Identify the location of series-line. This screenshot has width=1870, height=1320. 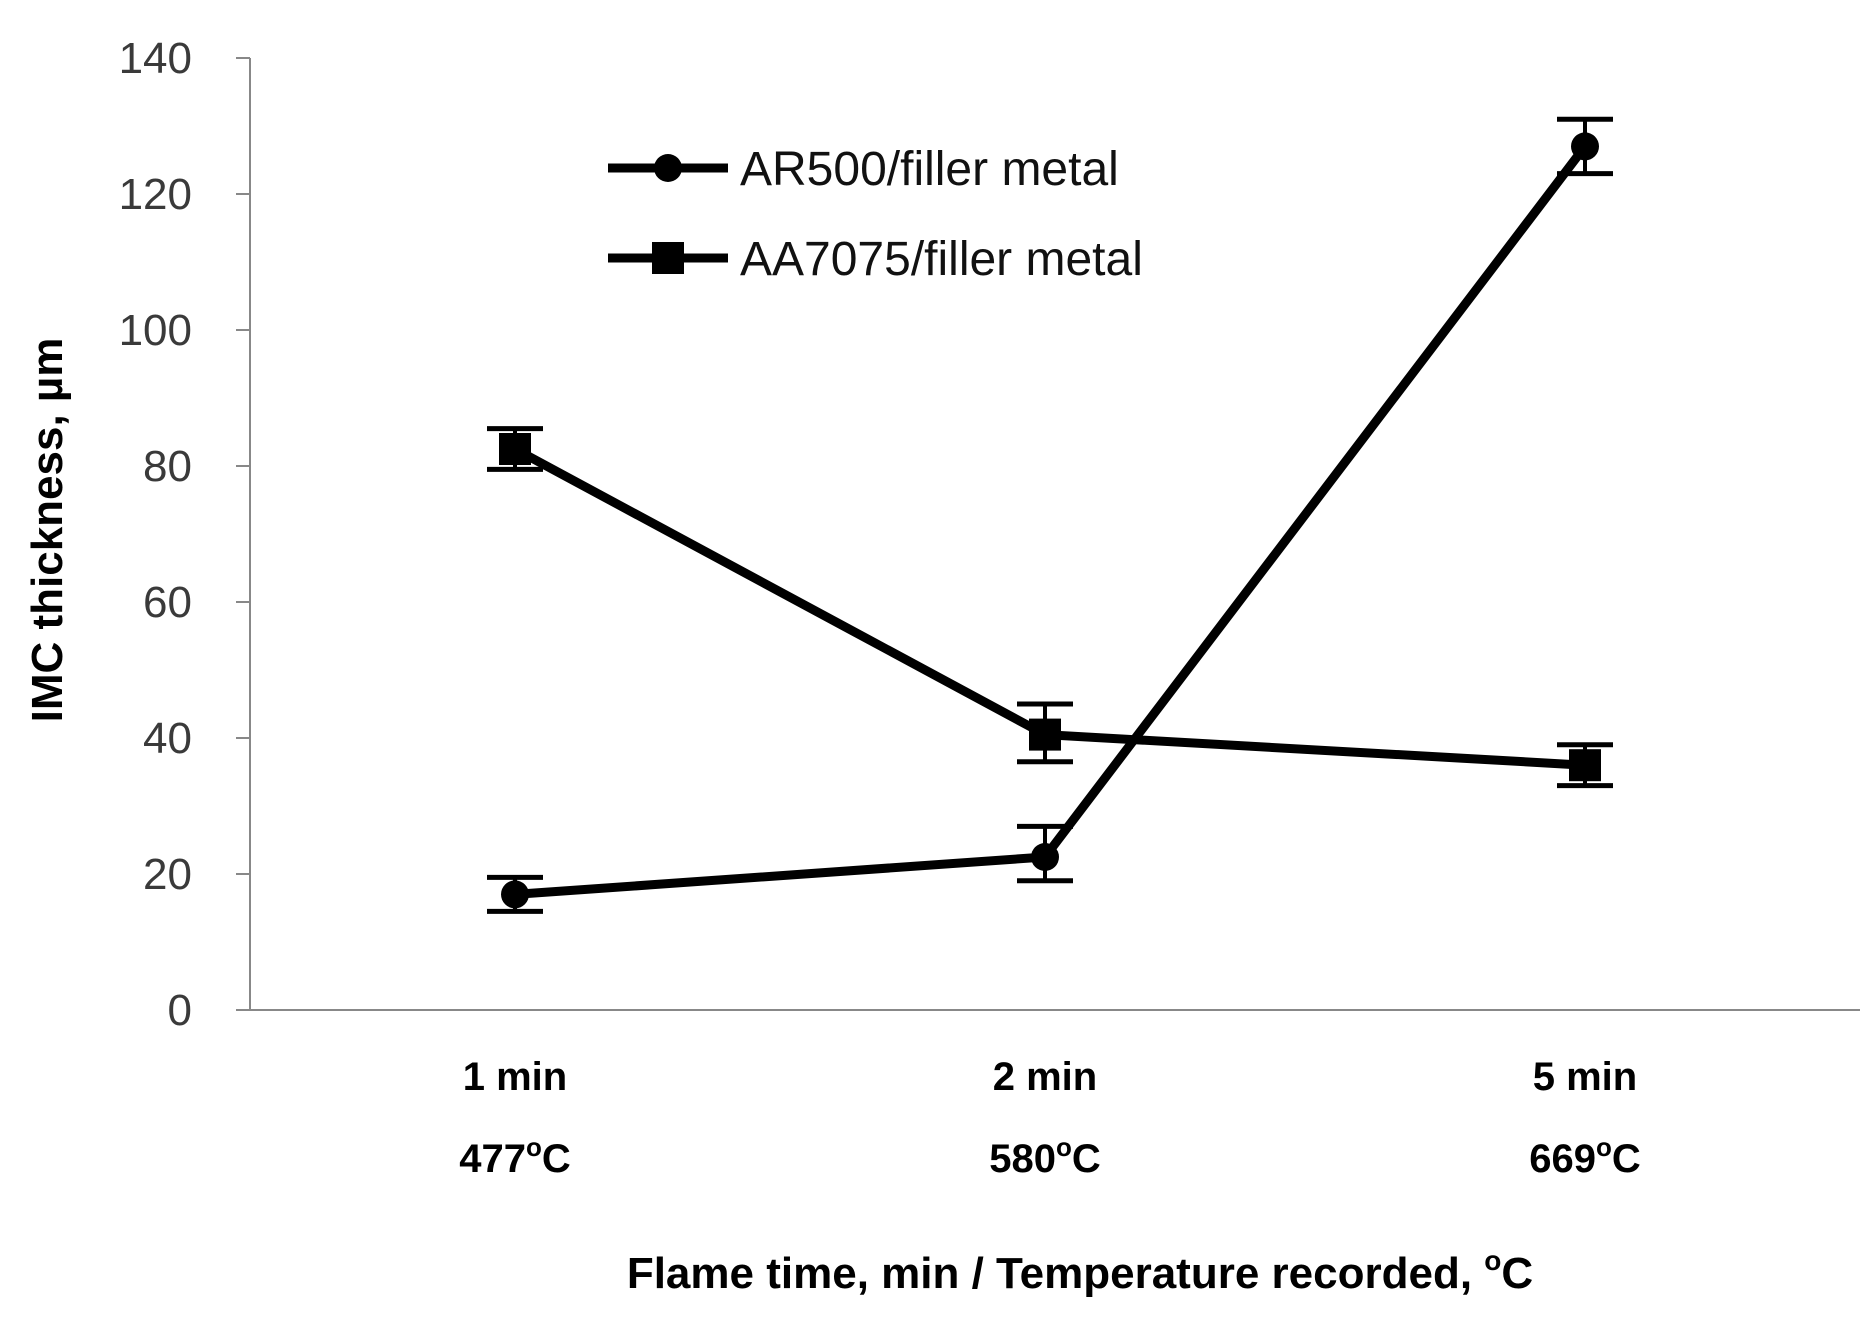
(1049, 607).